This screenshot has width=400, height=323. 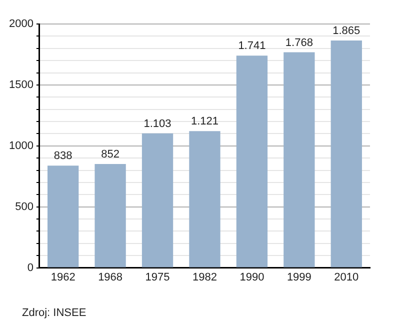 What do you see at coordinates (299, 277) in the screenshot?
I see `x-tick-label: 1999` at bounding box center [299, 277].